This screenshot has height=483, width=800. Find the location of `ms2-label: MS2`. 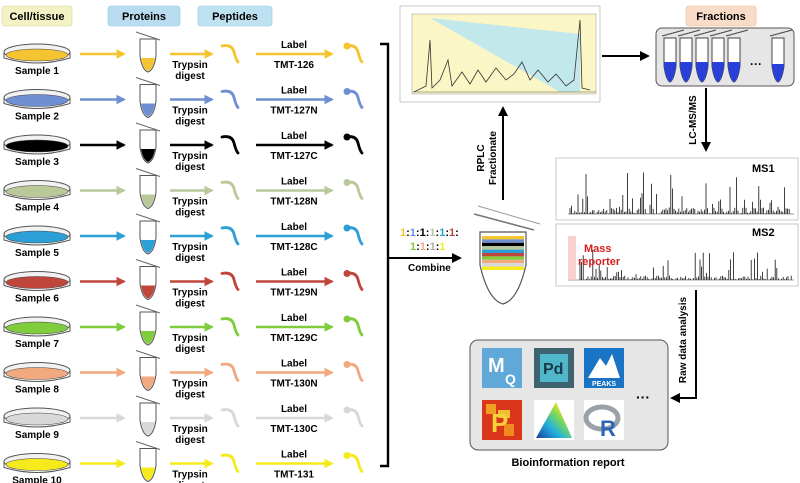

ms2-label: MS2 is located at coordinates (763, 233).